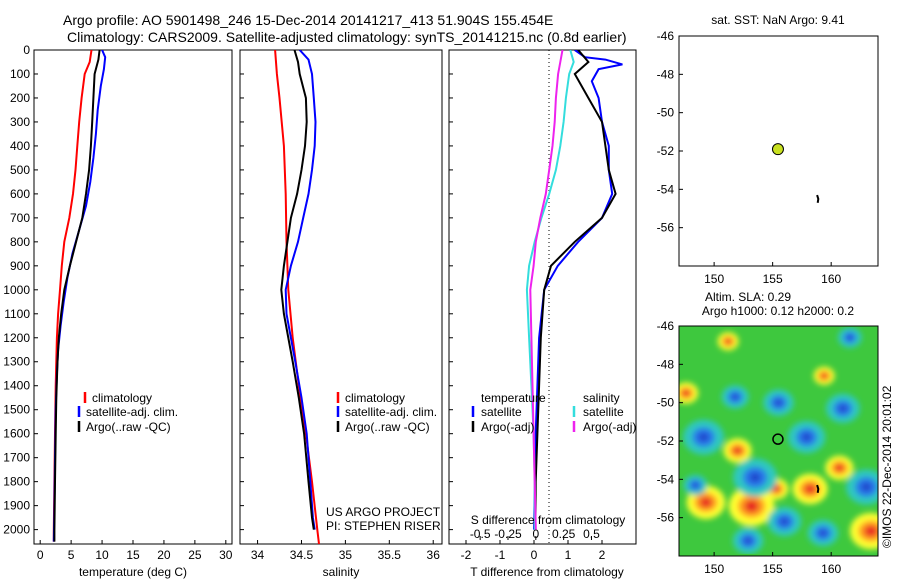 The height and width of the screenshot is (580, 900). What do you see at coordinates (609, 427) in the screenshot?
I see `legend-s-argo: Argo(-adj)` at bounding box center [609, 427].